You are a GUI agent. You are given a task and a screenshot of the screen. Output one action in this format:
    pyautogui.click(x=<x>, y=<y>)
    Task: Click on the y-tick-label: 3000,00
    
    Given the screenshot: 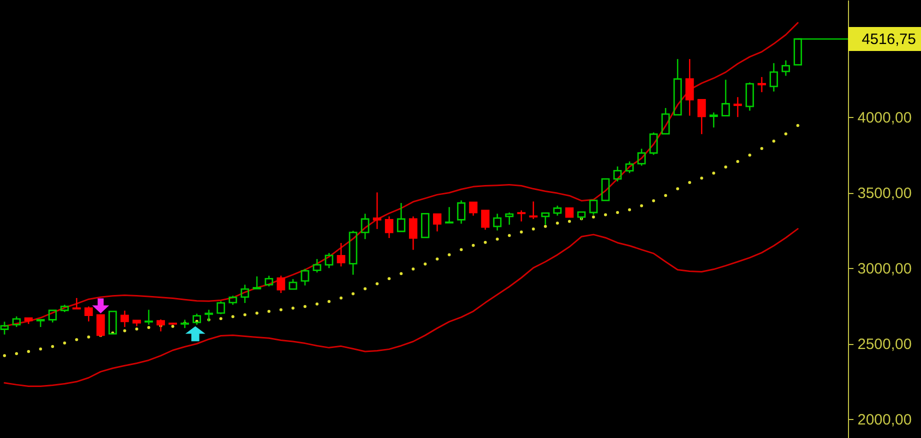 What is the action you would take?
    pyautogui.click(x=885, y=269)
    